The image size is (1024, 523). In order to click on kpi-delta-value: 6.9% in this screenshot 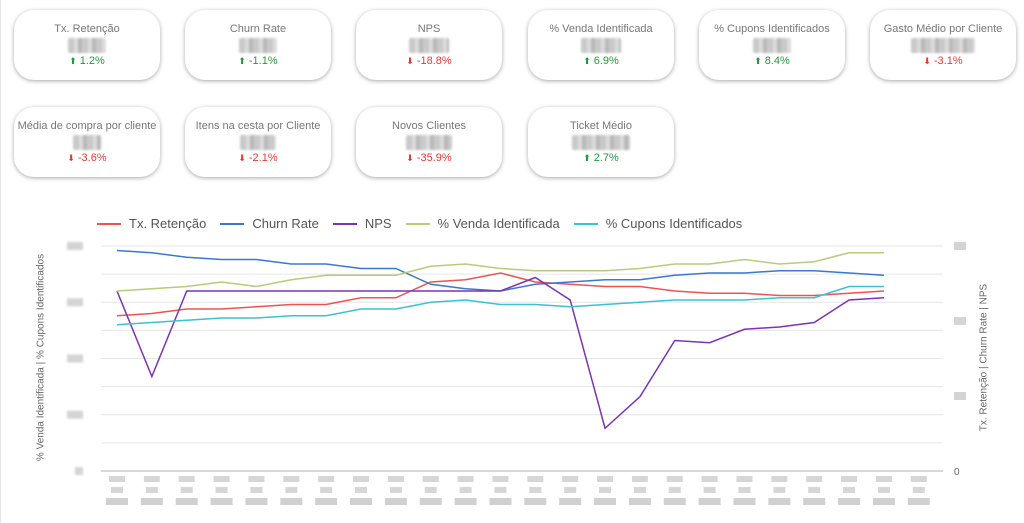, I will do `click(606, 61)`.